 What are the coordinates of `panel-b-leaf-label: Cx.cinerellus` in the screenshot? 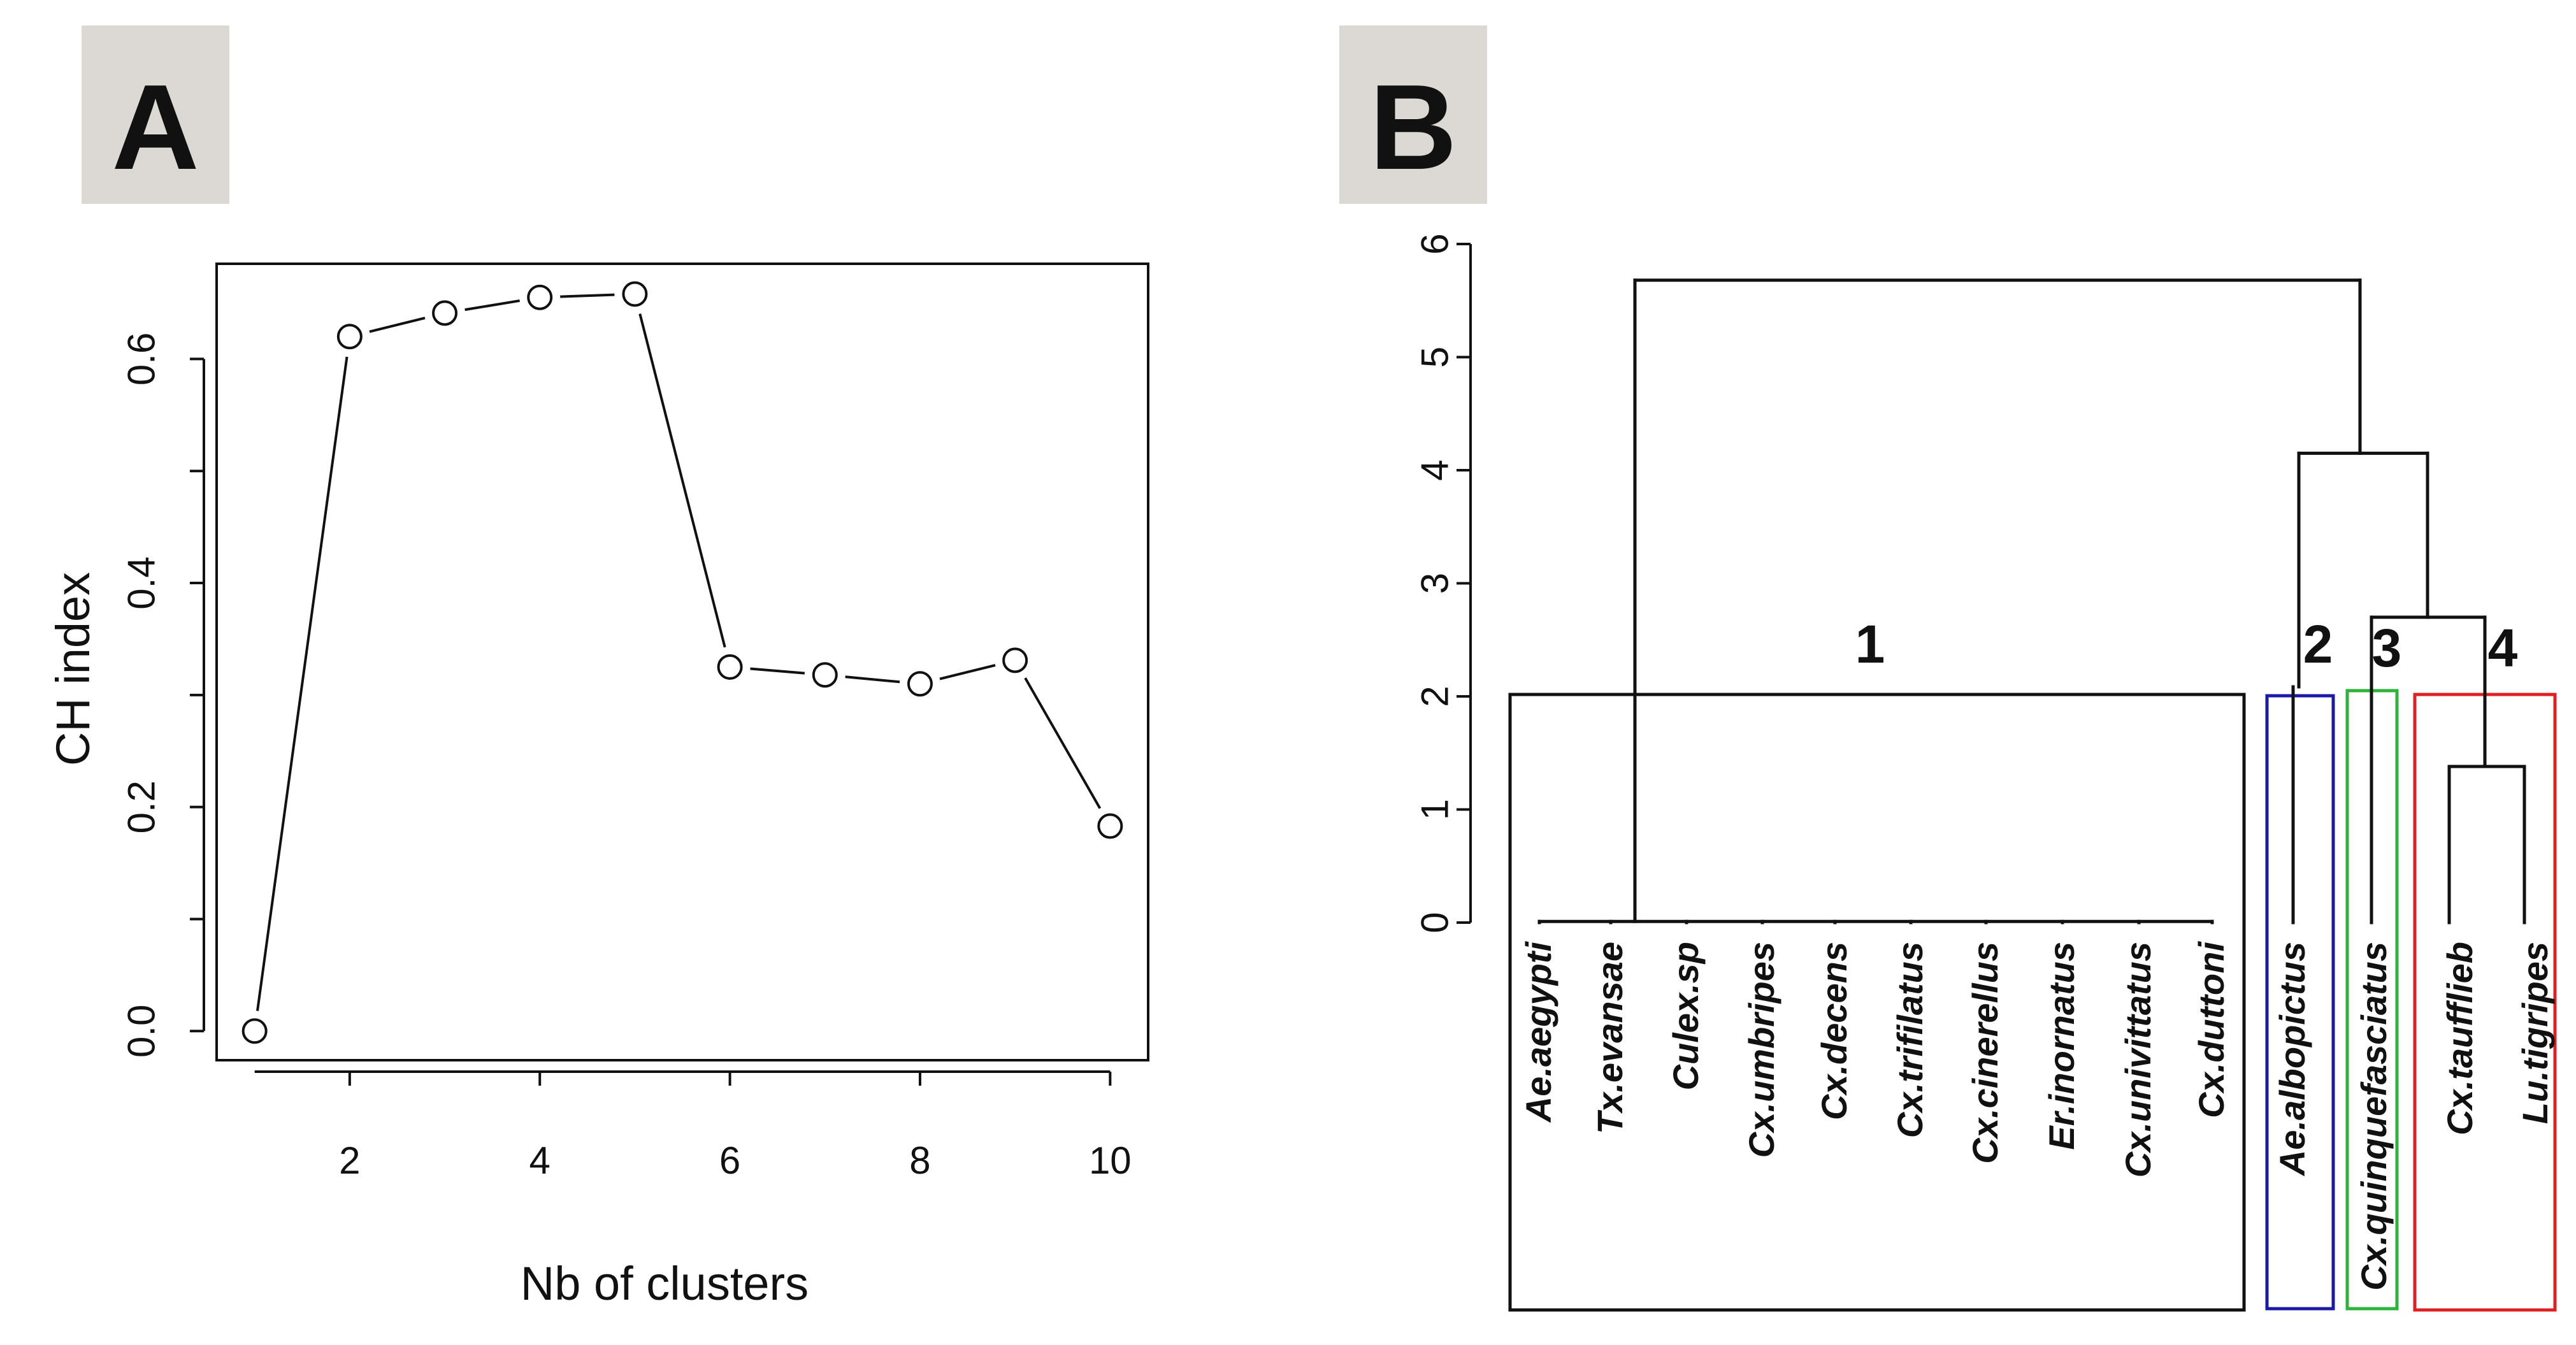 It's located at (1985, 1053).